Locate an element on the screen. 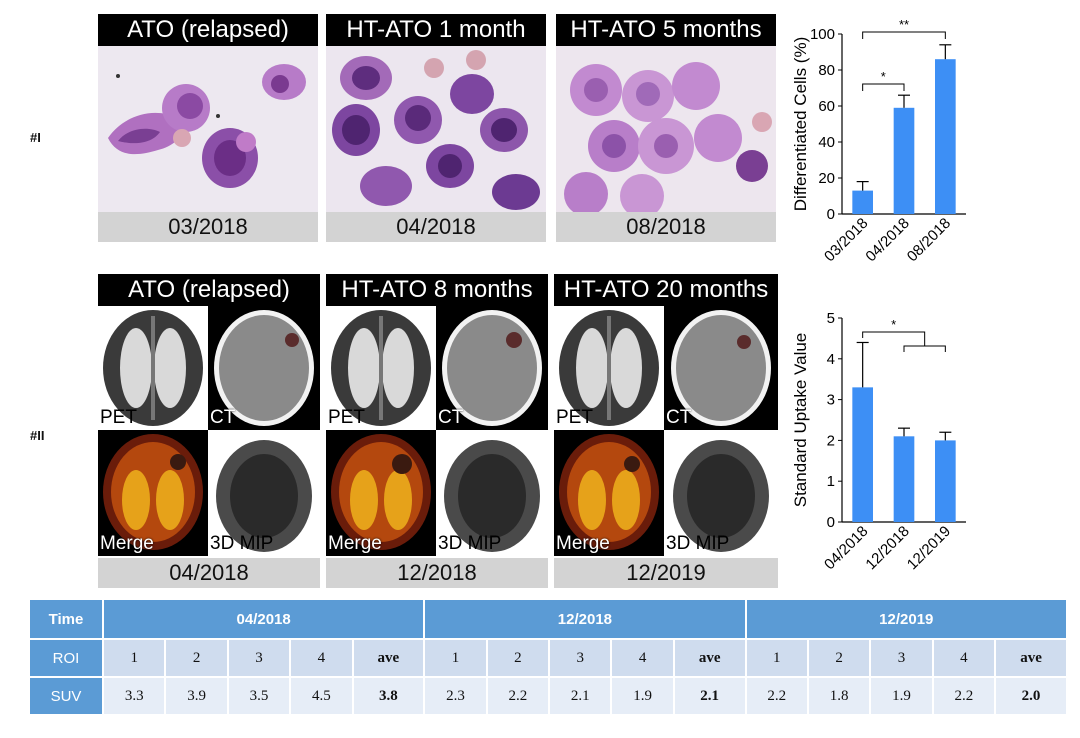  roi-header: ROI is located at coordinates (66, 658).